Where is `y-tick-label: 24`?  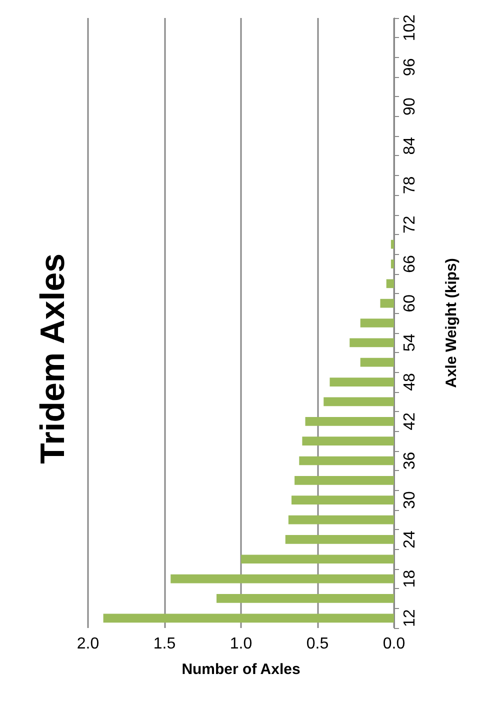 y-tick-label: 24 is located at coordinates (410, 539).